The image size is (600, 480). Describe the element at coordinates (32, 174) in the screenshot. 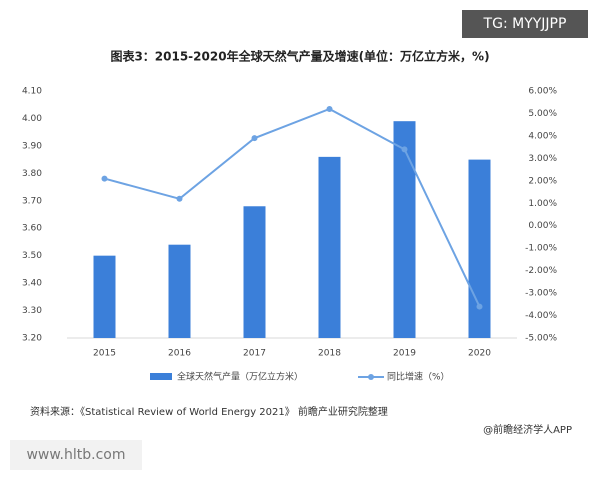

I see `y-tick-label: 3.80` at that location.